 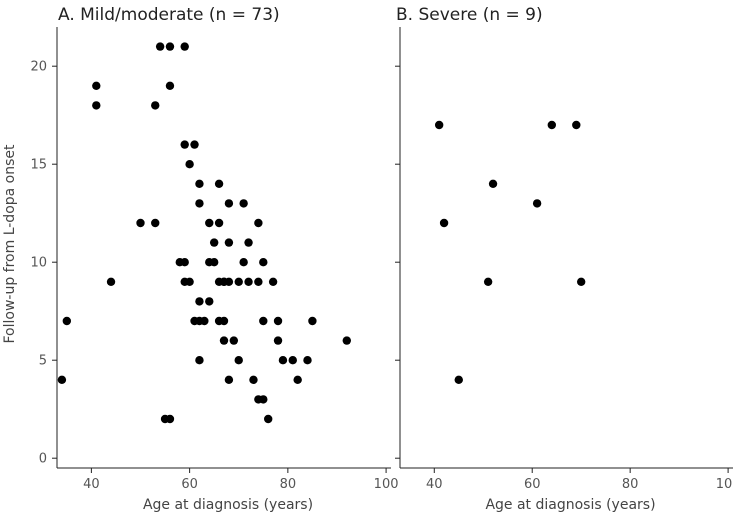 What do you see at coordinates (10, 244) in the screenshot?
I see `y-axis-label: Follow-up from L-dopa onset` at bounding box center [10, 244].